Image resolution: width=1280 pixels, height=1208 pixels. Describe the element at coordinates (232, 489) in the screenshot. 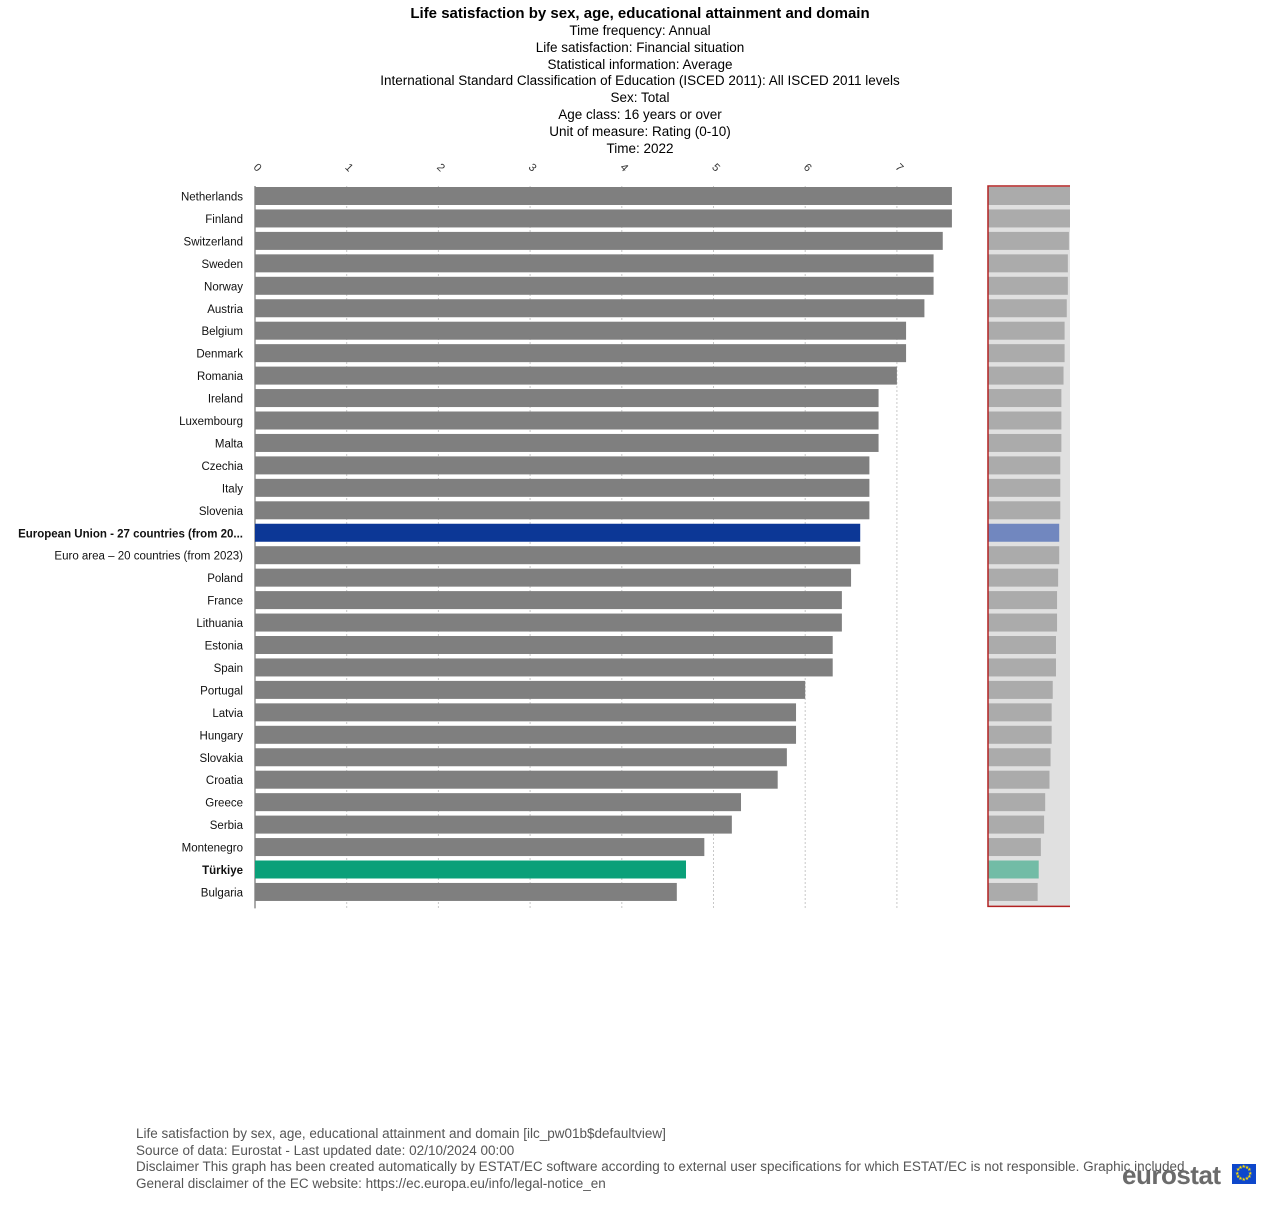

I see `category-label: Italy` at that location.